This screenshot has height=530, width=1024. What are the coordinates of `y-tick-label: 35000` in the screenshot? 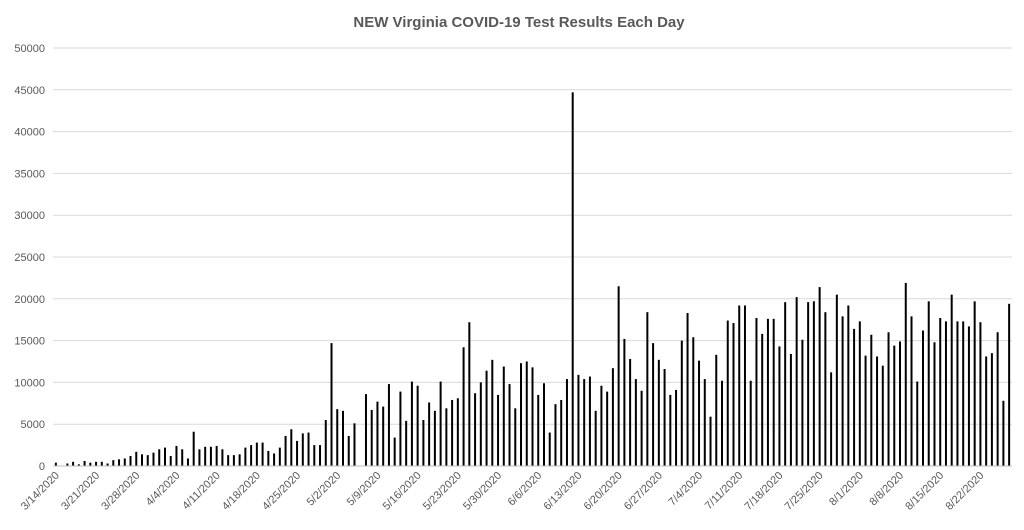 It's located at (29, 174).